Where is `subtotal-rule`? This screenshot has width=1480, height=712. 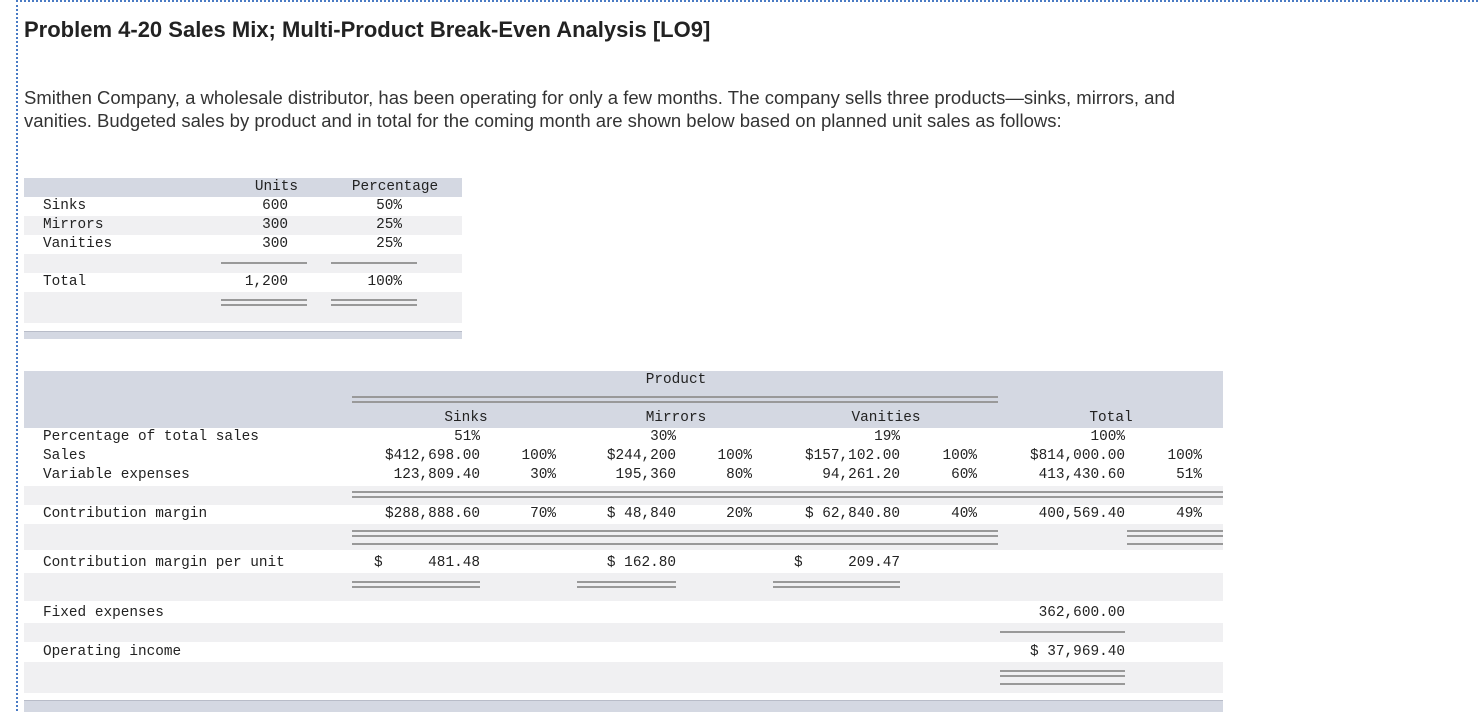
subtotal-rule is located at coordinates (787, 494).